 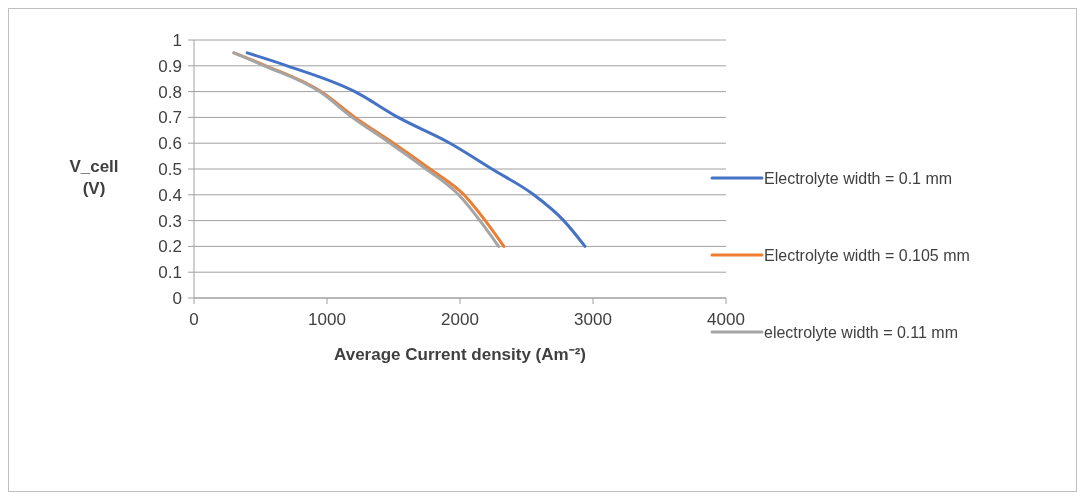 What do you see at coordinates (460, 354) in the screenshot?
I see `x-axis-title: Average Current density (Am⁻²)` at bounding box center [460, 354].